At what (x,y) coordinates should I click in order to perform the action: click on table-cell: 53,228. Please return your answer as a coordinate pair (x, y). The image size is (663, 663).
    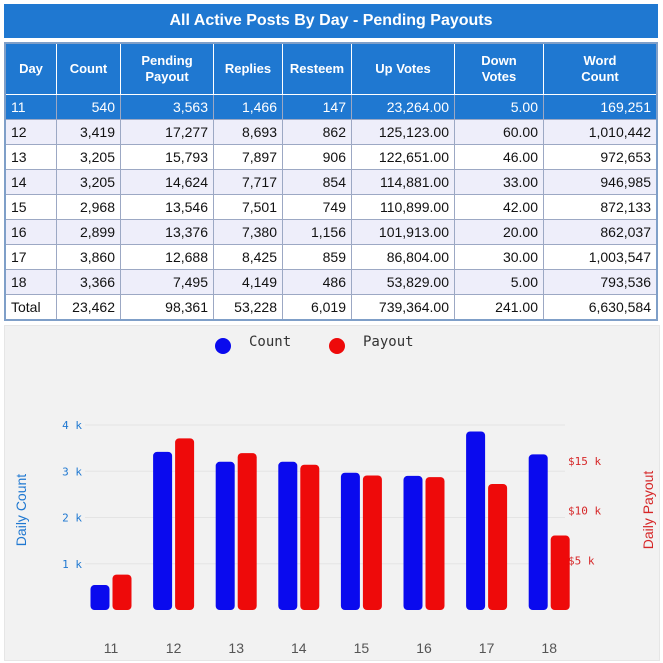
    Looking at the image, I should click on (248, 308).